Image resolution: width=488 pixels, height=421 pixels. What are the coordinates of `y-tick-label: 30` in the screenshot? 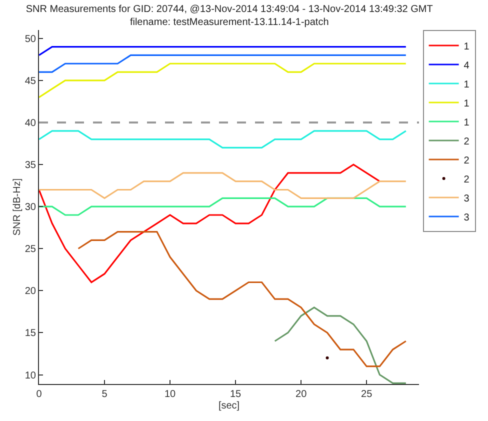 It's located at (30, 208).